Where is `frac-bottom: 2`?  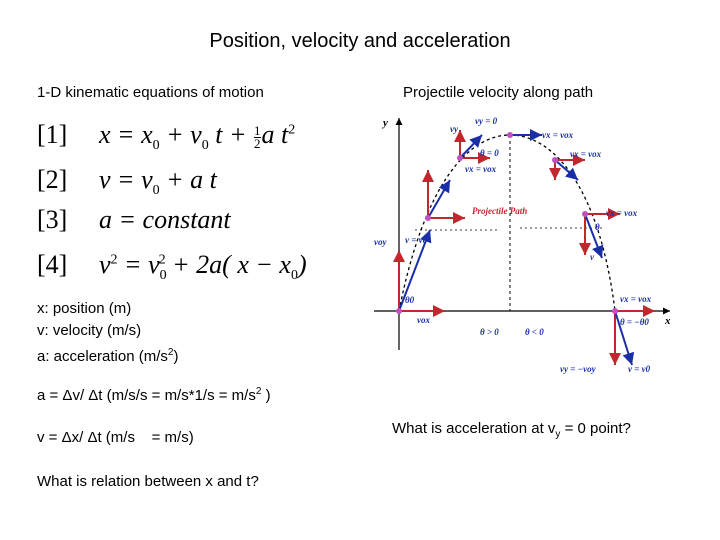
frac-bottom: 2 is located at coordinates (257, 143).